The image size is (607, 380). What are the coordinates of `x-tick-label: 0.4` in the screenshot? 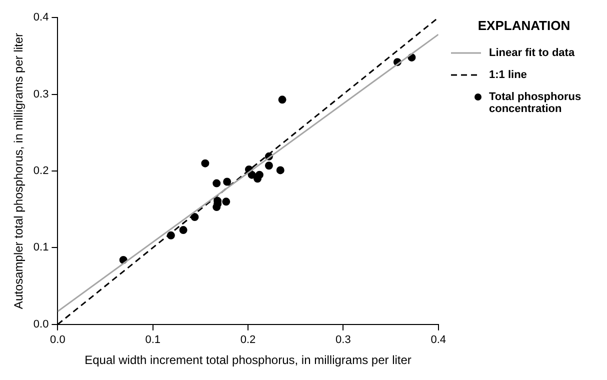 It's located at (438, 340).